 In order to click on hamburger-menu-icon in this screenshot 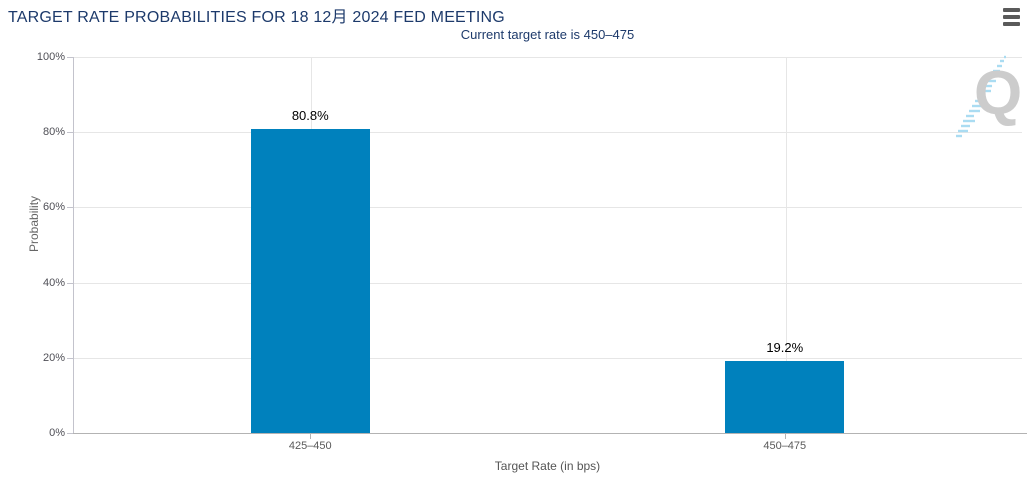, I will do `click(1012, 17)`.